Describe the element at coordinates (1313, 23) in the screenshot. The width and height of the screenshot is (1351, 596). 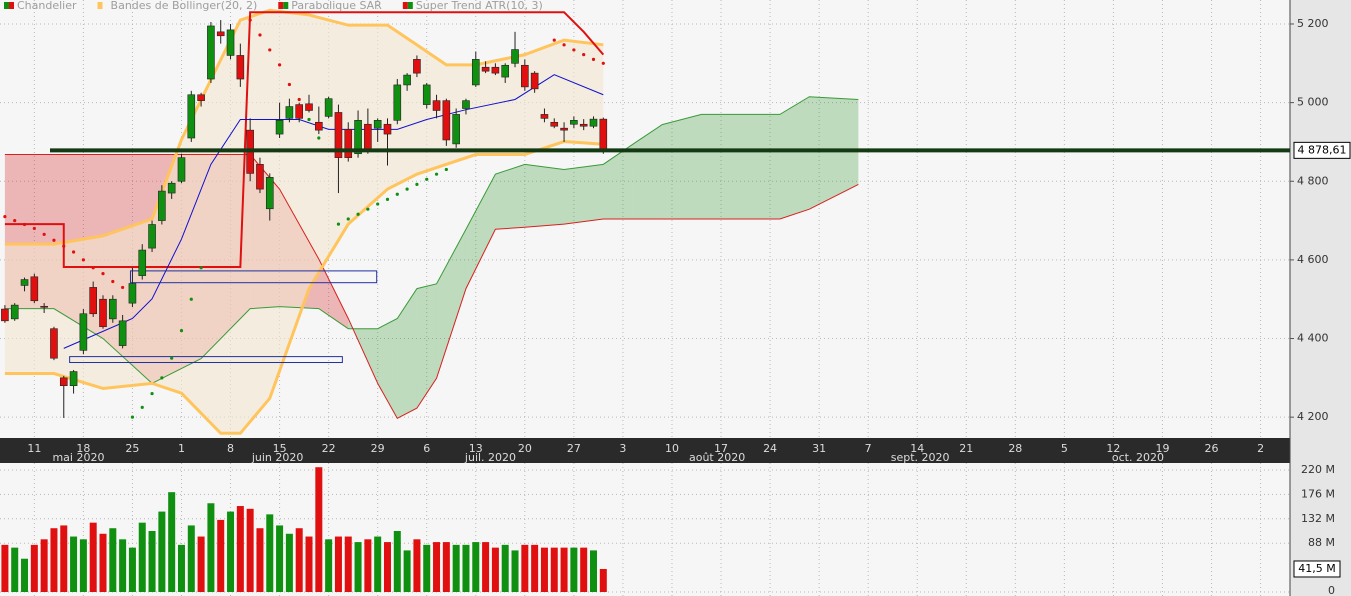
I see `y-tick-label: 5 200` at that location.